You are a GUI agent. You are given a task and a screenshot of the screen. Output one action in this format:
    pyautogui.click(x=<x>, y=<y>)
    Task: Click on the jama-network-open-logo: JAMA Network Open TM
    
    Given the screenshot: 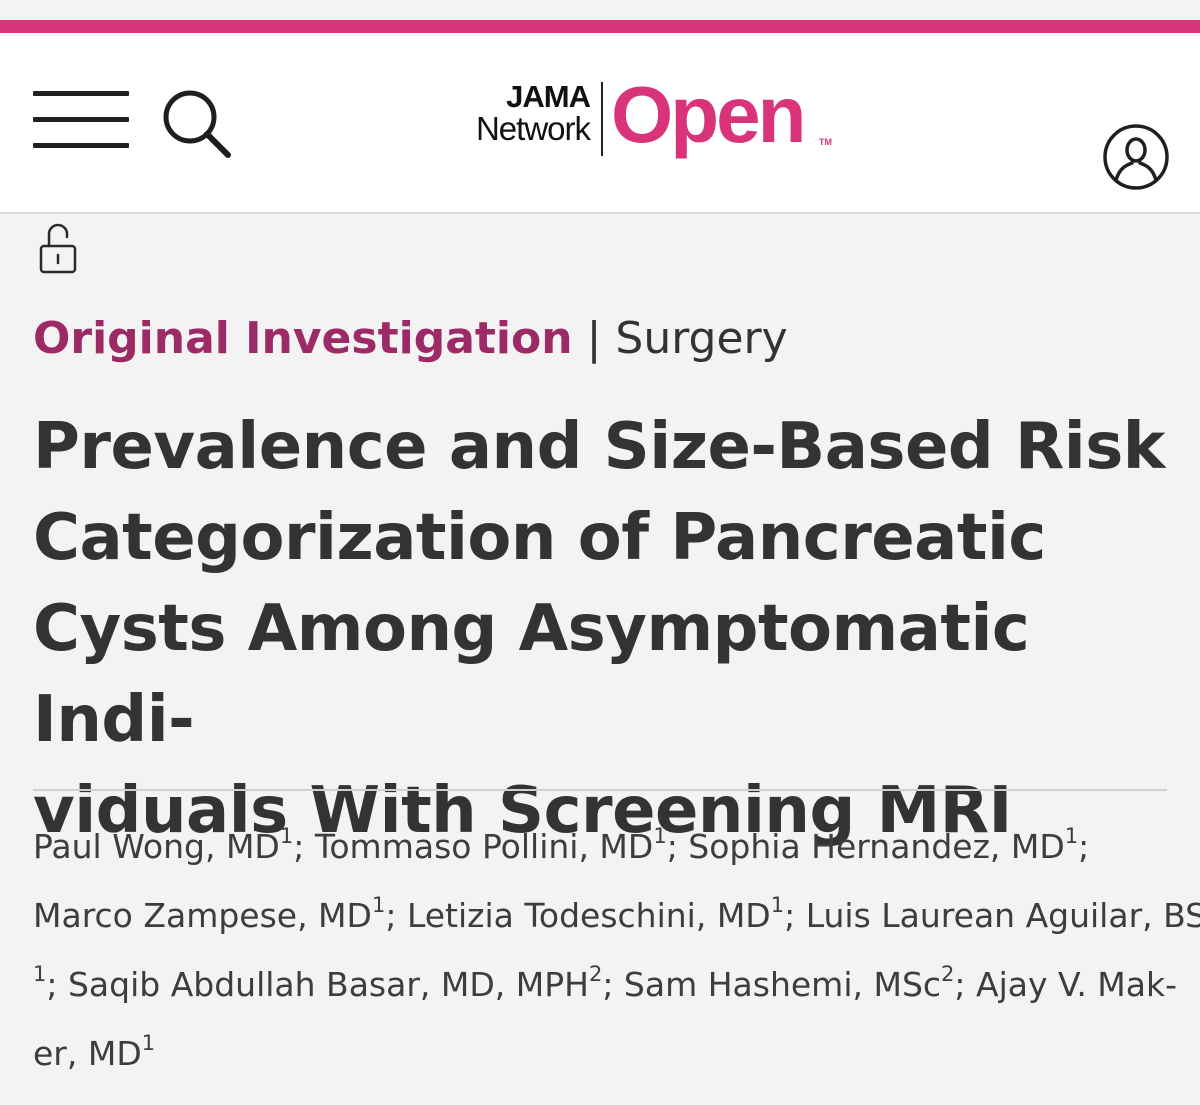 What is the action you would take?
    pyautogui.click(x=650, y=115)
    